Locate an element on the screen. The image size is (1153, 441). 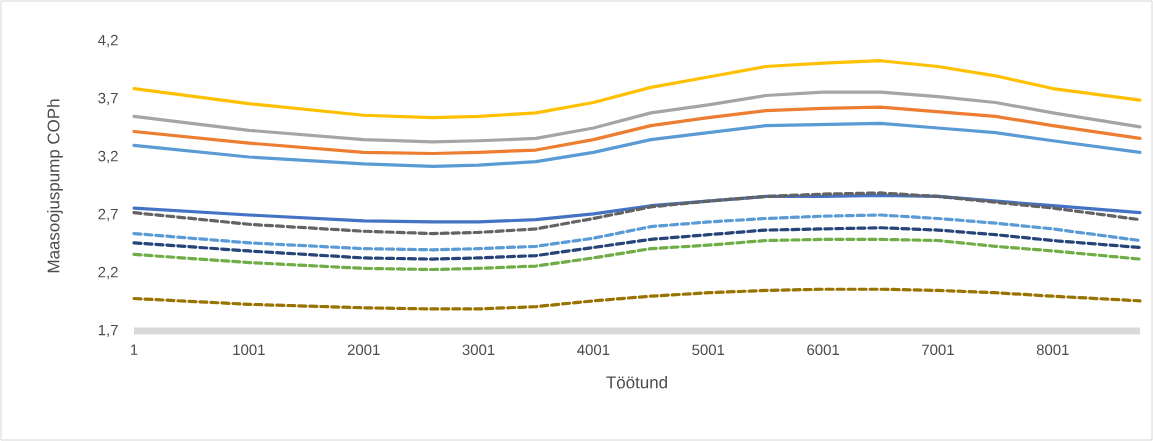
y-tick-label: 3,2 is located at coordinates (108, 157).